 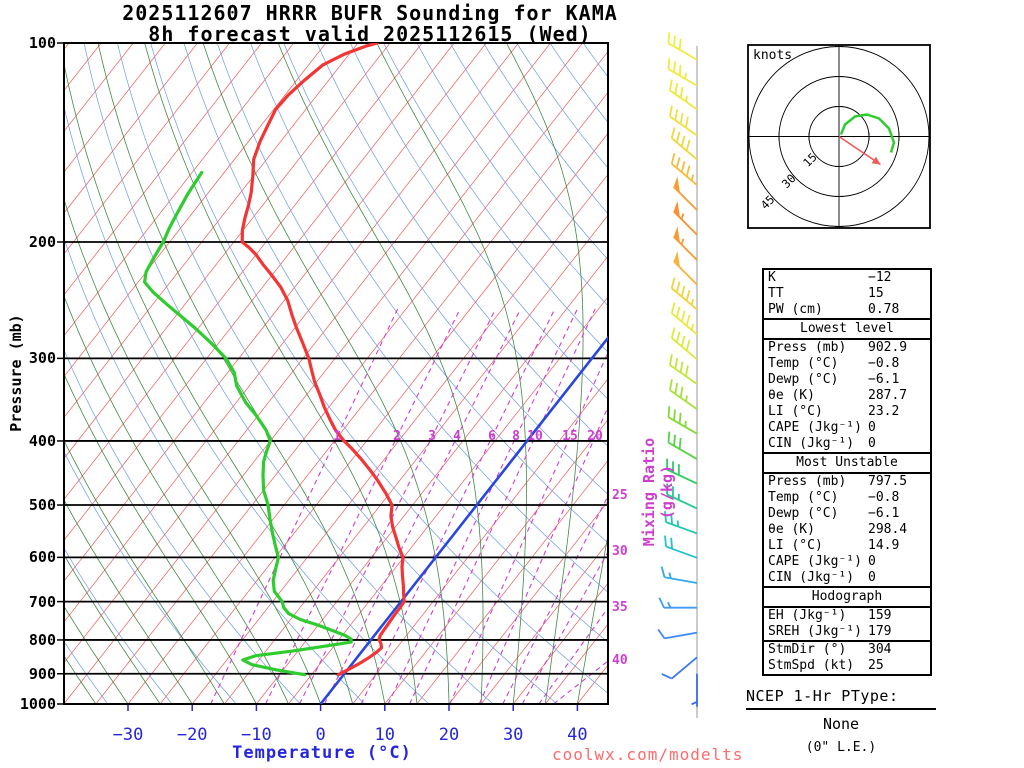 I want to click on indices-row: LI (°C) 23.2, so click(x=847, y=412).